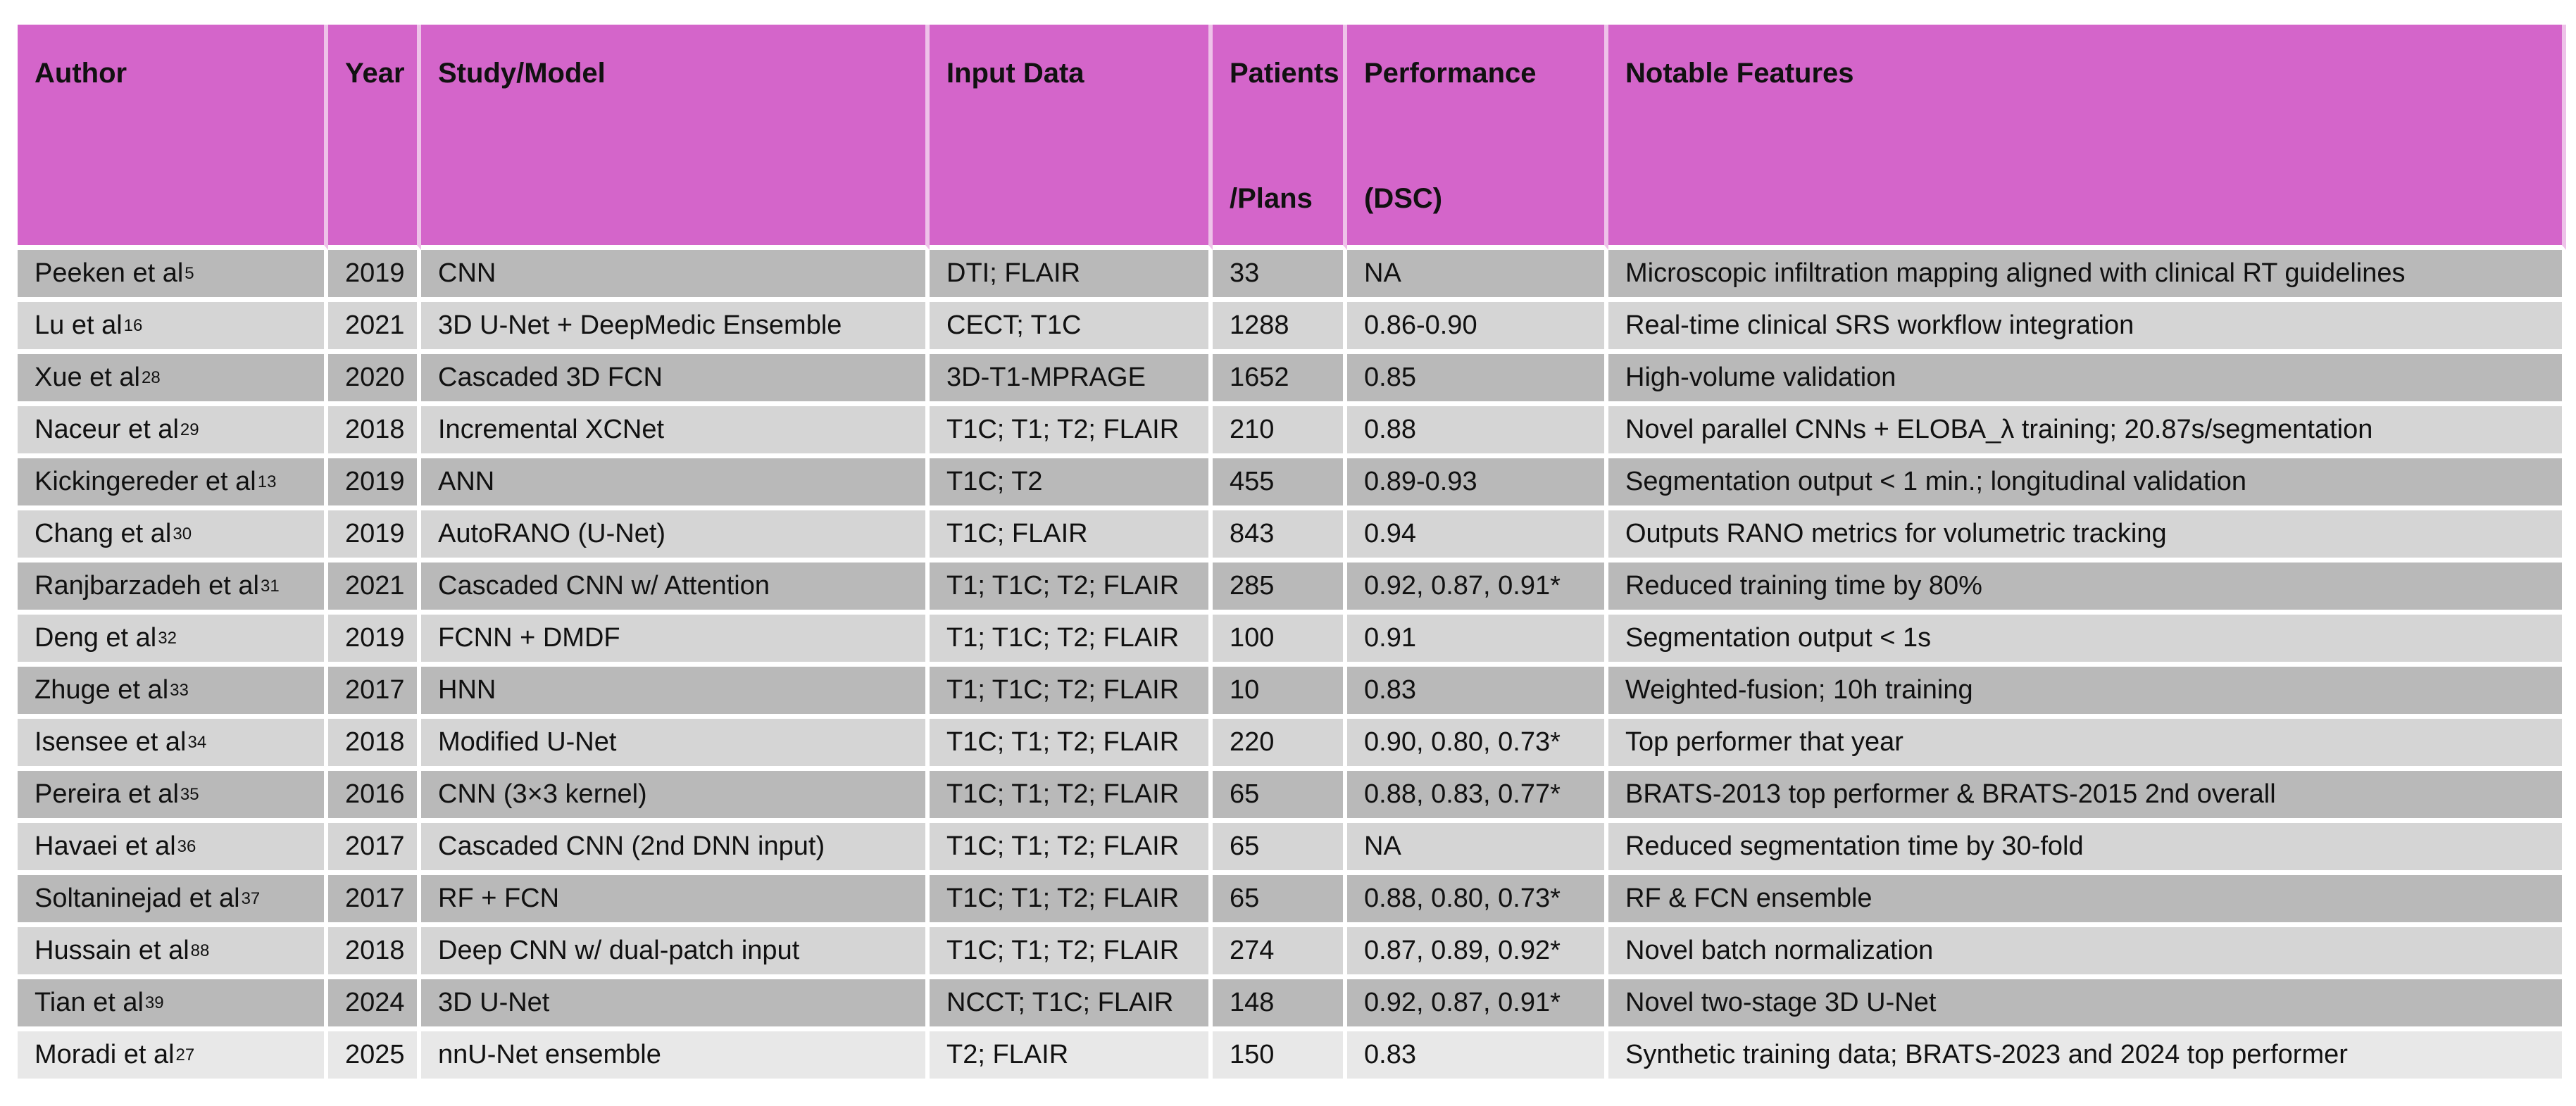 The height and width of the screenshot is (1106, 2576). What do you see at coordinates (2087, 849) in the screenshot?
I see `features-cell: Reduced segmentation time by 30-fold` at bounding box center [2087, 849].